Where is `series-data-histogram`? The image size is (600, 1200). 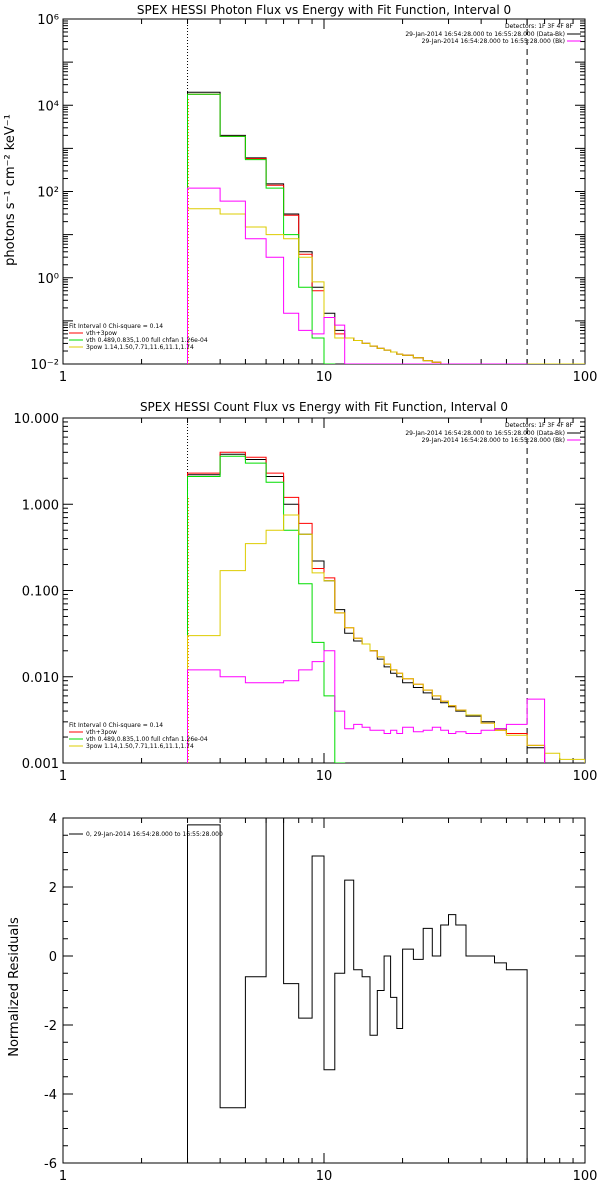
series-data-histogram is located at coordinates (366, 227).